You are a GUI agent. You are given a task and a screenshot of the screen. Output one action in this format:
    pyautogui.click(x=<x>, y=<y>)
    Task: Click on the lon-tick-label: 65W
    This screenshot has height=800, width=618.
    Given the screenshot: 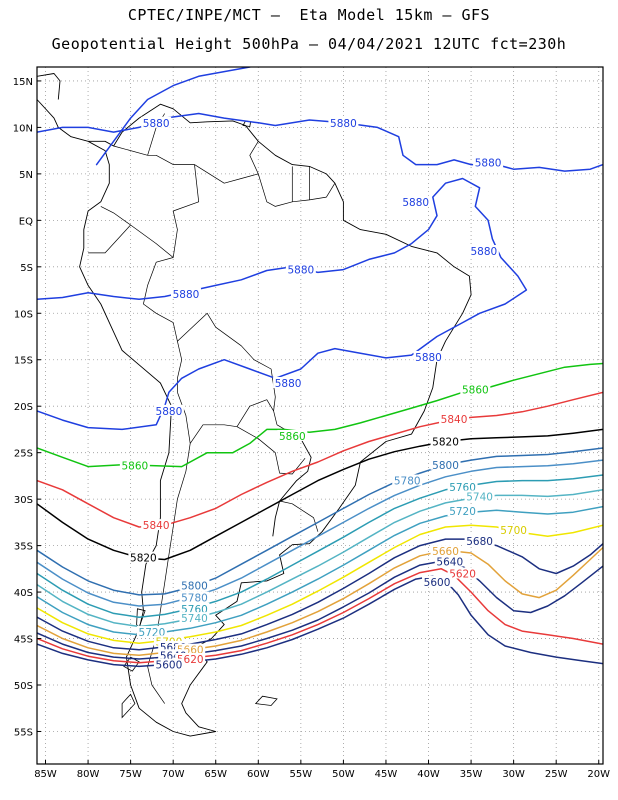 What is the action you would take?
    pyautogui.click(x=215, y=774)
    